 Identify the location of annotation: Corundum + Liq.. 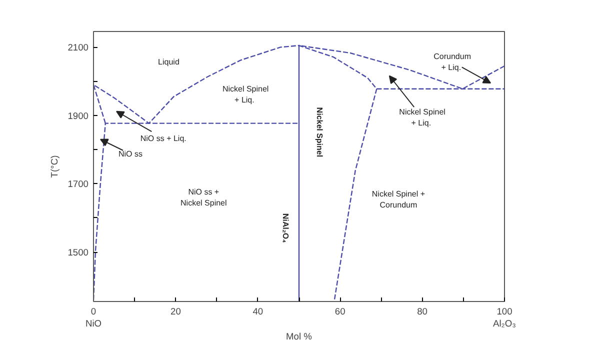
(453, 62).